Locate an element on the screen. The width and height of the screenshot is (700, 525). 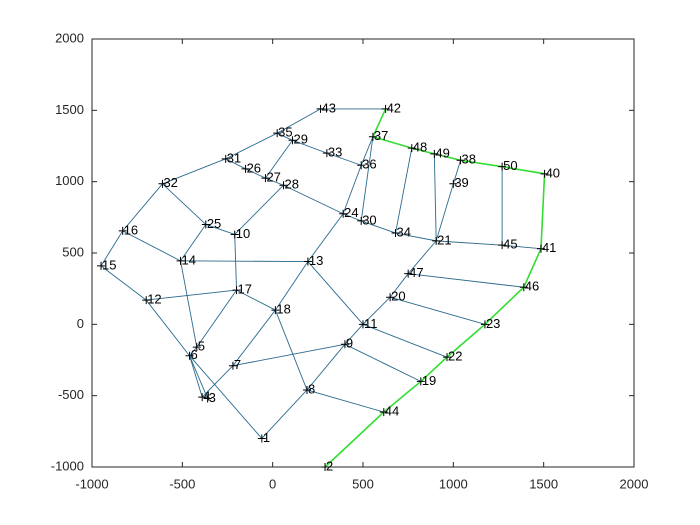
x-tick-label: -1000 is located at coordinates (91, 483).